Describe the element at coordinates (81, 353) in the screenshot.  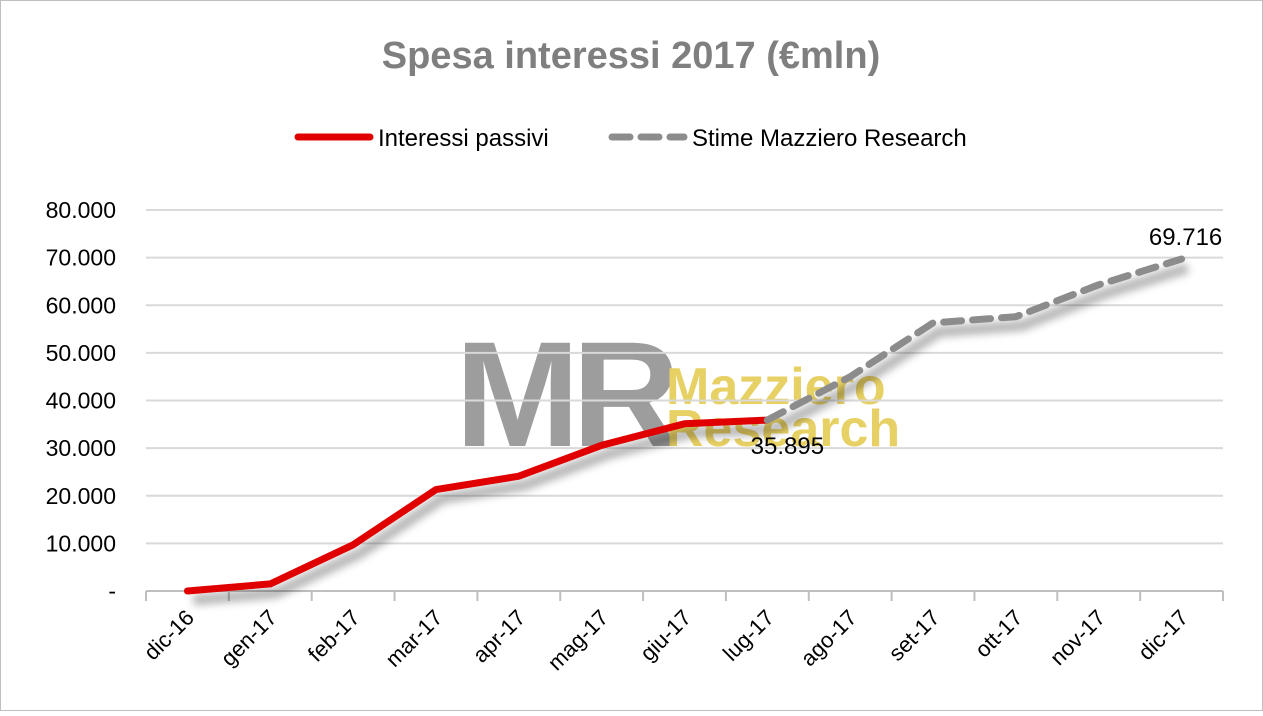
I see `y-tick-label-5: 50.000` at that location.